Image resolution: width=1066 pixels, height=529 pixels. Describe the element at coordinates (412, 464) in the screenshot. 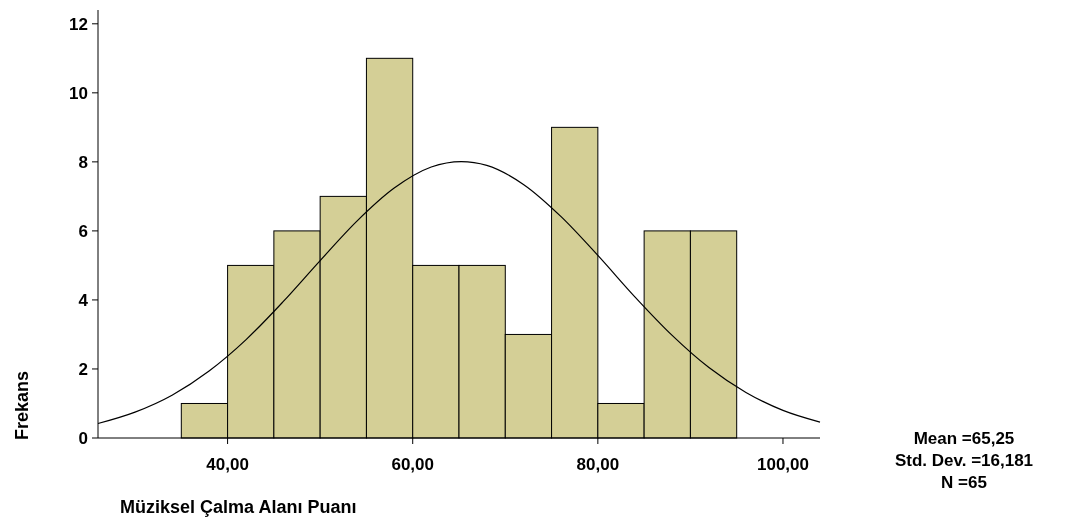

I see `x-tick-label: 60,00` at that location.